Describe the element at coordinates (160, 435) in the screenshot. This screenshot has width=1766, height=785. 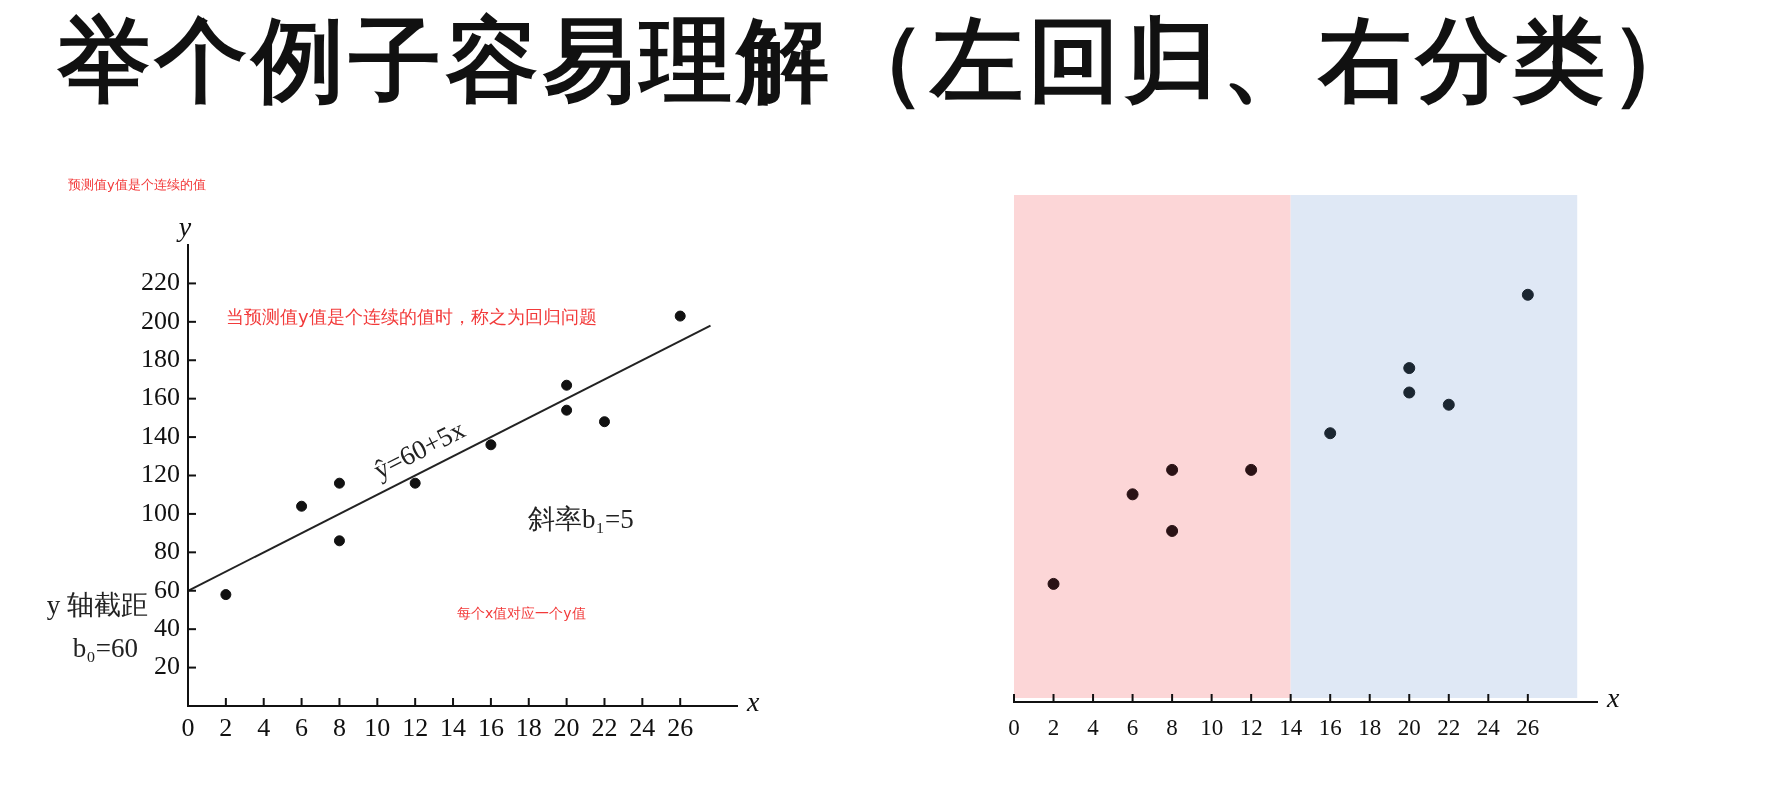
I see `y-tick-label: 140` at that location.